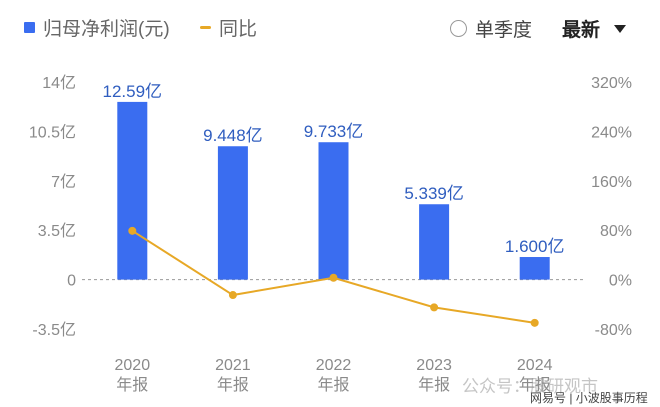 The height and width of the screenshot is (407, 660). What do you see at coordinates (535, 365) in the screenshot?
I see `x-tick-year: 2024` at bounding box center [535, 365].